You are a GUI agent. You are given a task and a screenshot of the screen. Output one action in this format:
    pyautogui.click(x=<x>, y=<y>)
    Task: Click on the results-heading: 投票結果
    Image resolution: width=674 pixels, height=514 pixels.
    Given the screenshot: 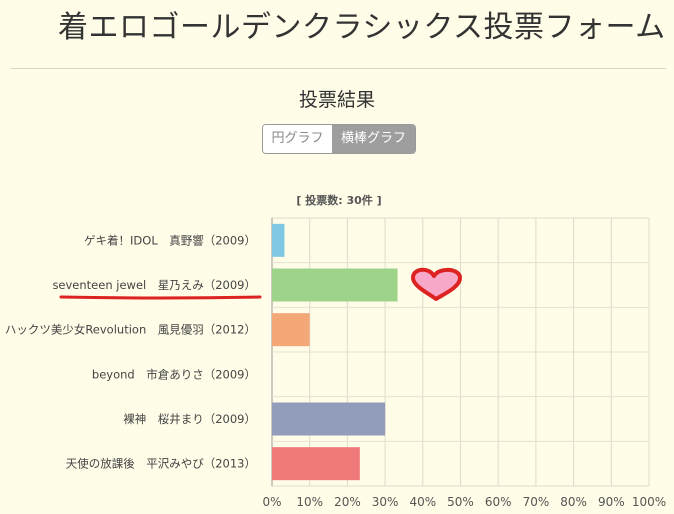 What is the action you would take?
    pyautogui.click(x=336, y=100)
    